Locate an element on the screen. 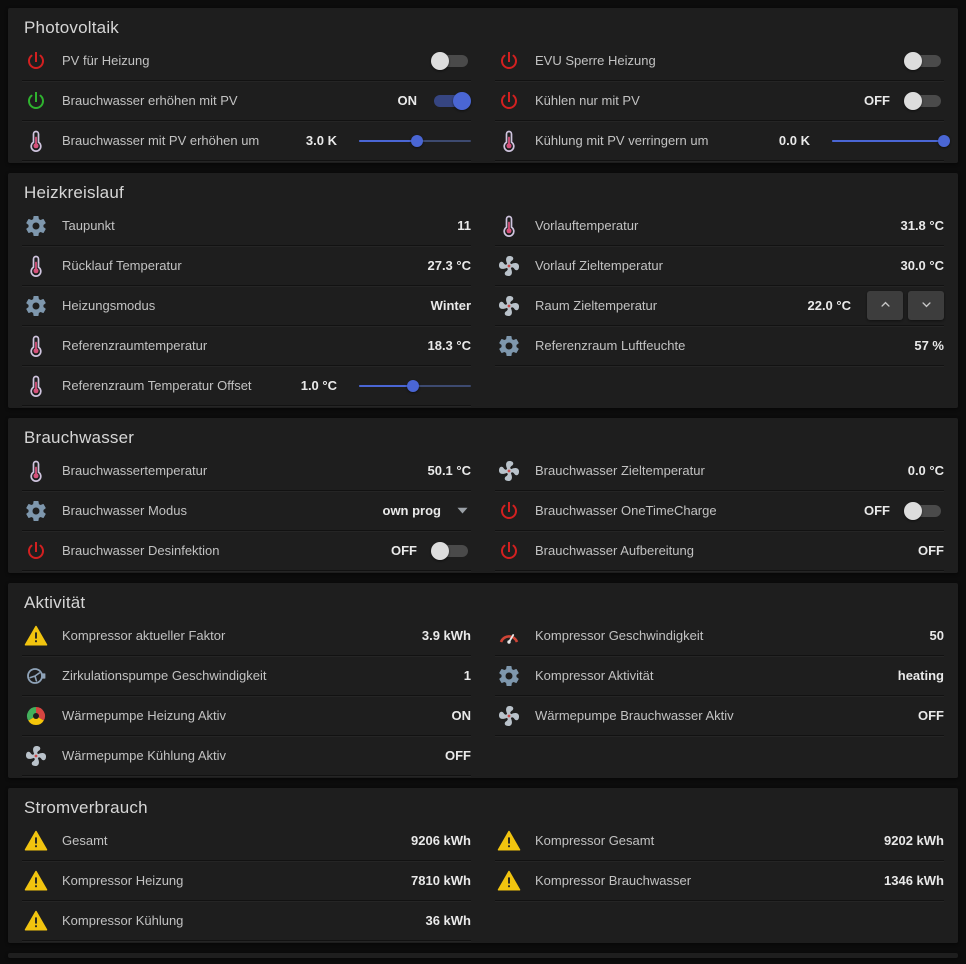  section-title: Aktivität is located at coordinates (55, 602).